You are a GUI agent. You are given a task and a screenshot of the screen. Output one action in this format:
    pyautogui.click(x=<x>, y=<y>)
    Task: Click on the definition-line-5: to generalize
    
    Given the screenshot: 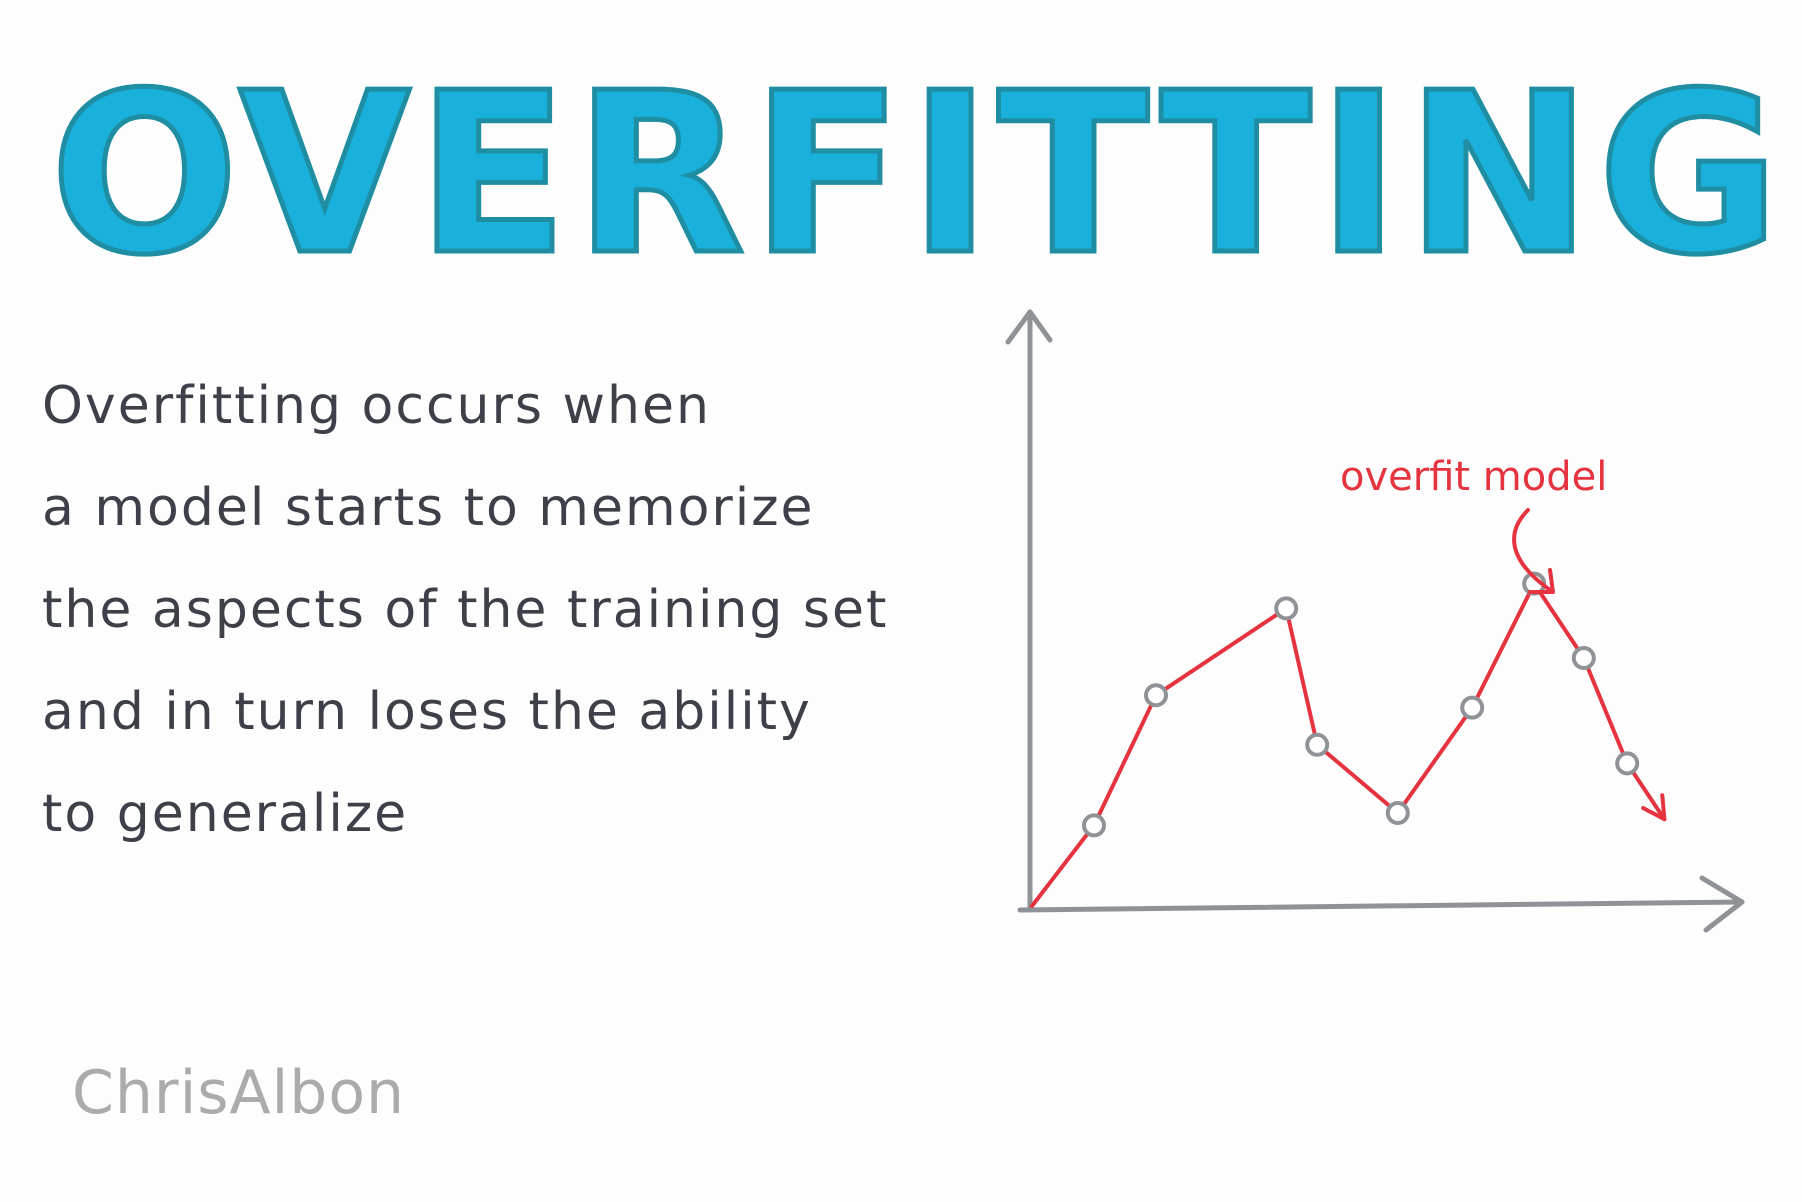 What is the action you would take?
    pyautogui.click(x=225, y=814)
    